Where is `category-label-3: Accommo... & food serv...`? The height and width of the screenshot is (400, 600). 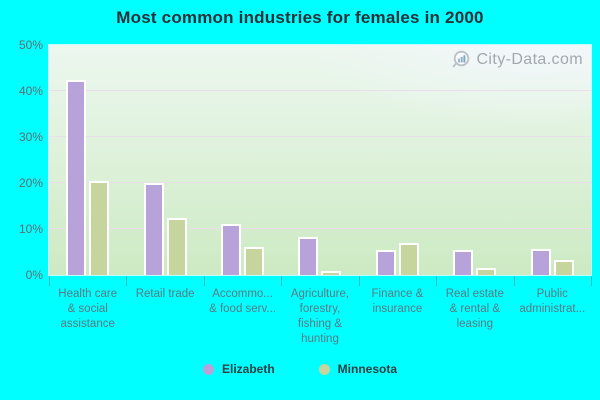 category-label-3: Accommo... & food serv... is located at coordinates (242, 301).